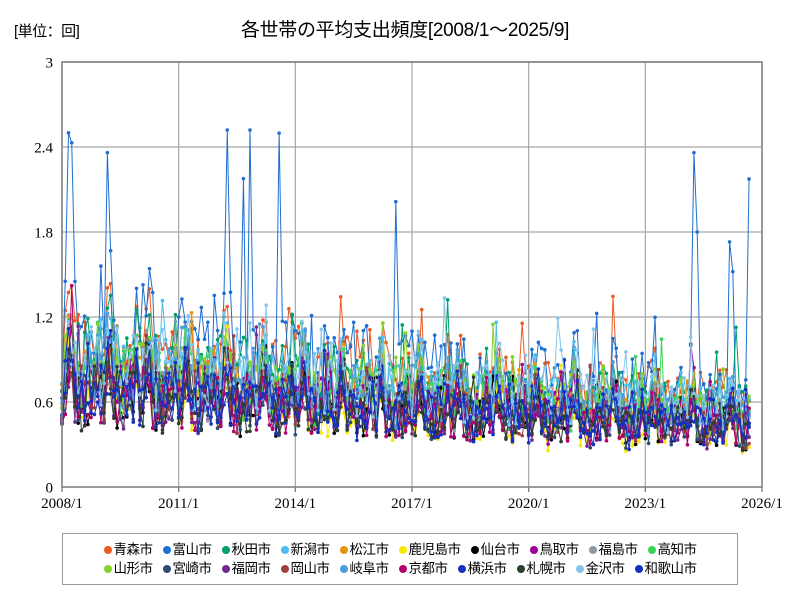  What do you see at coordinates (305, 550) in the screenshot?
I see `legend-item-新潟市: 新潟市` at bounding box center [305, 550].